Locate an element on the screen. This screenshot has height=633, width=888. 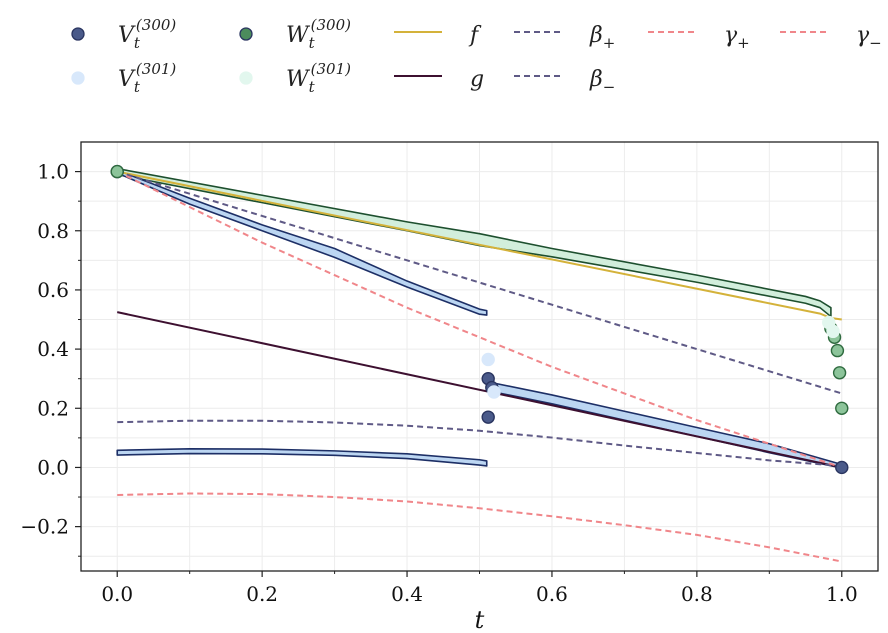
x-tick-label: 0.8 is located at coordinates (697, 594).